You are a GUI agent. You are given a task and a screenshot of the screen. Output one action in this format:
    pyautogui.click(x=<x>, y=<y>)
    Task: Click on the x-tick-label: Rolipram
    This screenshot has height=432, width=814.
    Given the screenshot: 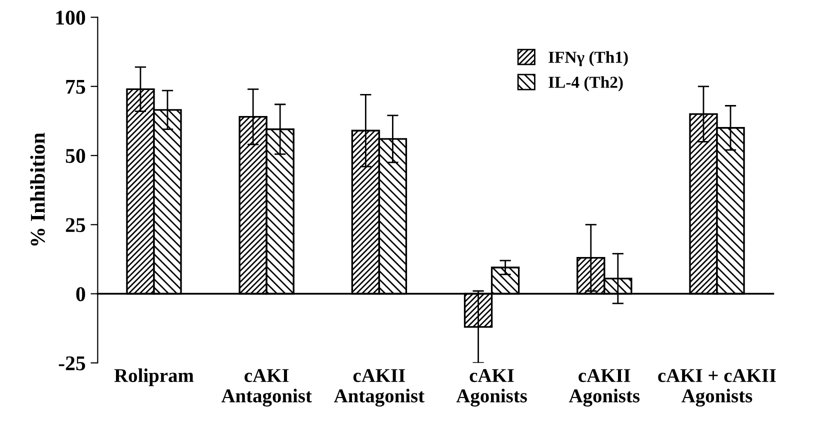 What is the action you would take?
    pyautogui.click(x=154, y=377)
    